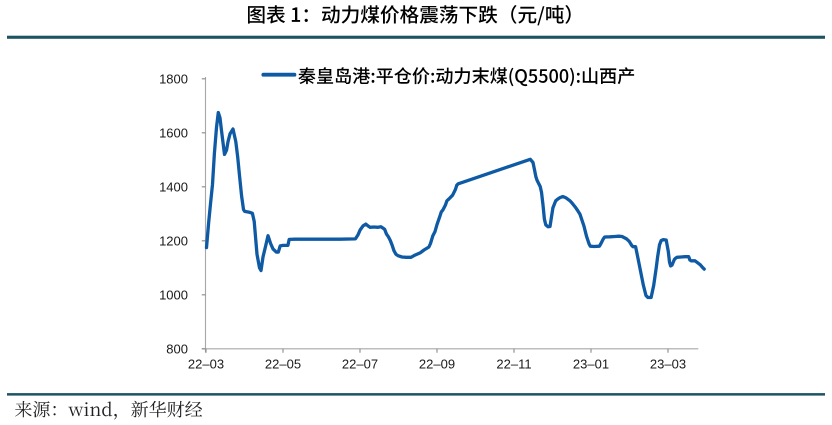 This screenshot has height=425, width=832. Describe the element at coordinates (173, 78) in the screenshot. I see `svg-text: 1800` at that location.